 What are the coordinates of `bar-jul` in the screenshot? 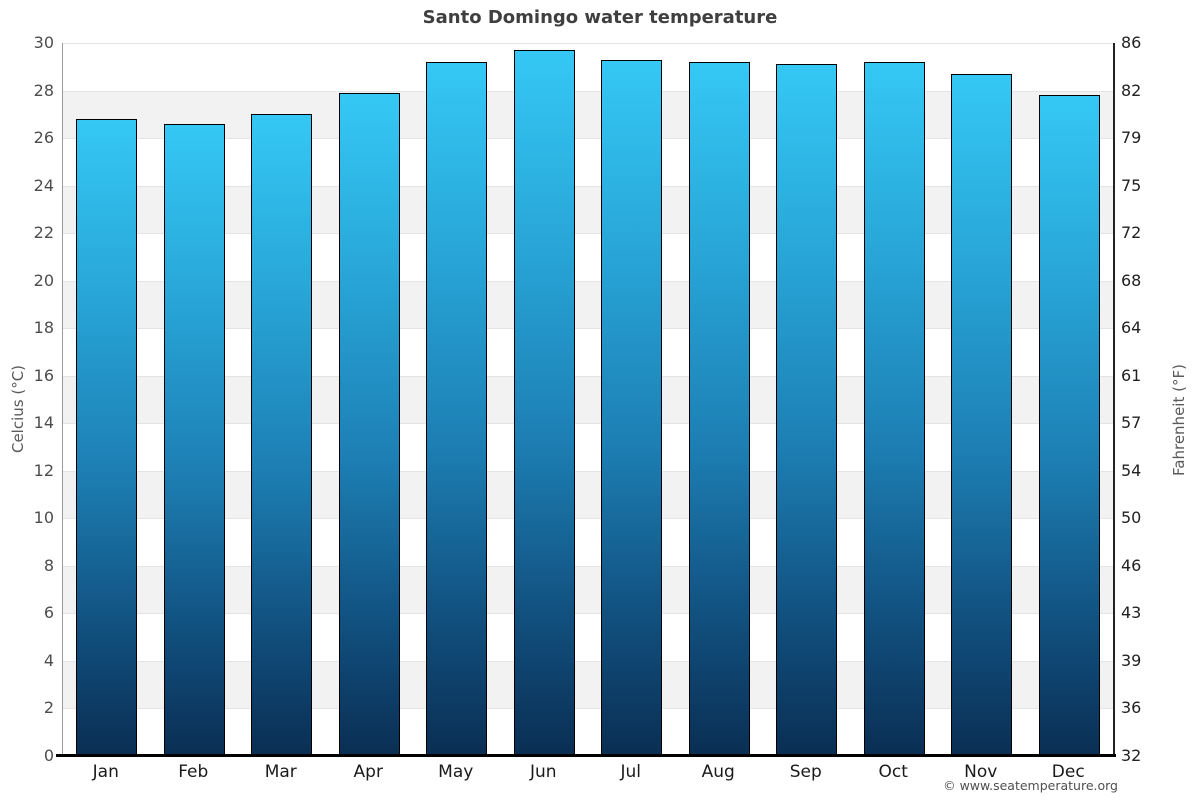 It's located at (632, 407).